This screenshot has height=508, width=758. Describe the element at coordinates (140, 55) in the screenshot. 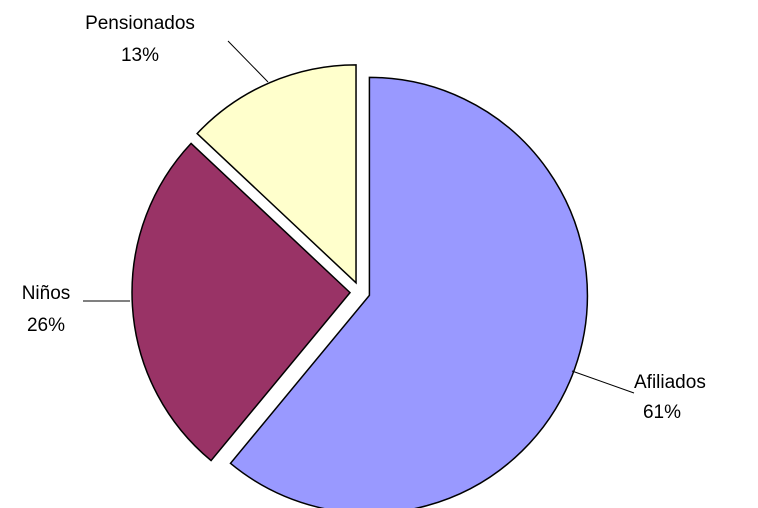

I see `slice-value-pensionados: 13%` at that location.